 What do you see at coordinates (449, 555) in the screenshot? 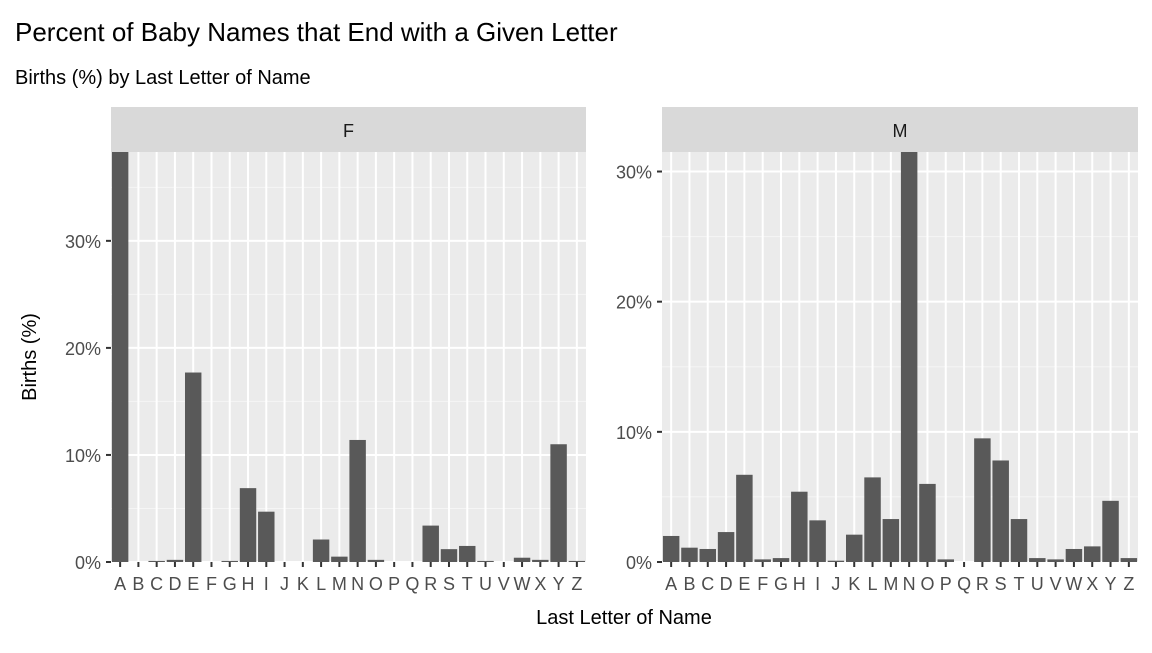
I see `bar-f-s` at bounding box center [449, 555].